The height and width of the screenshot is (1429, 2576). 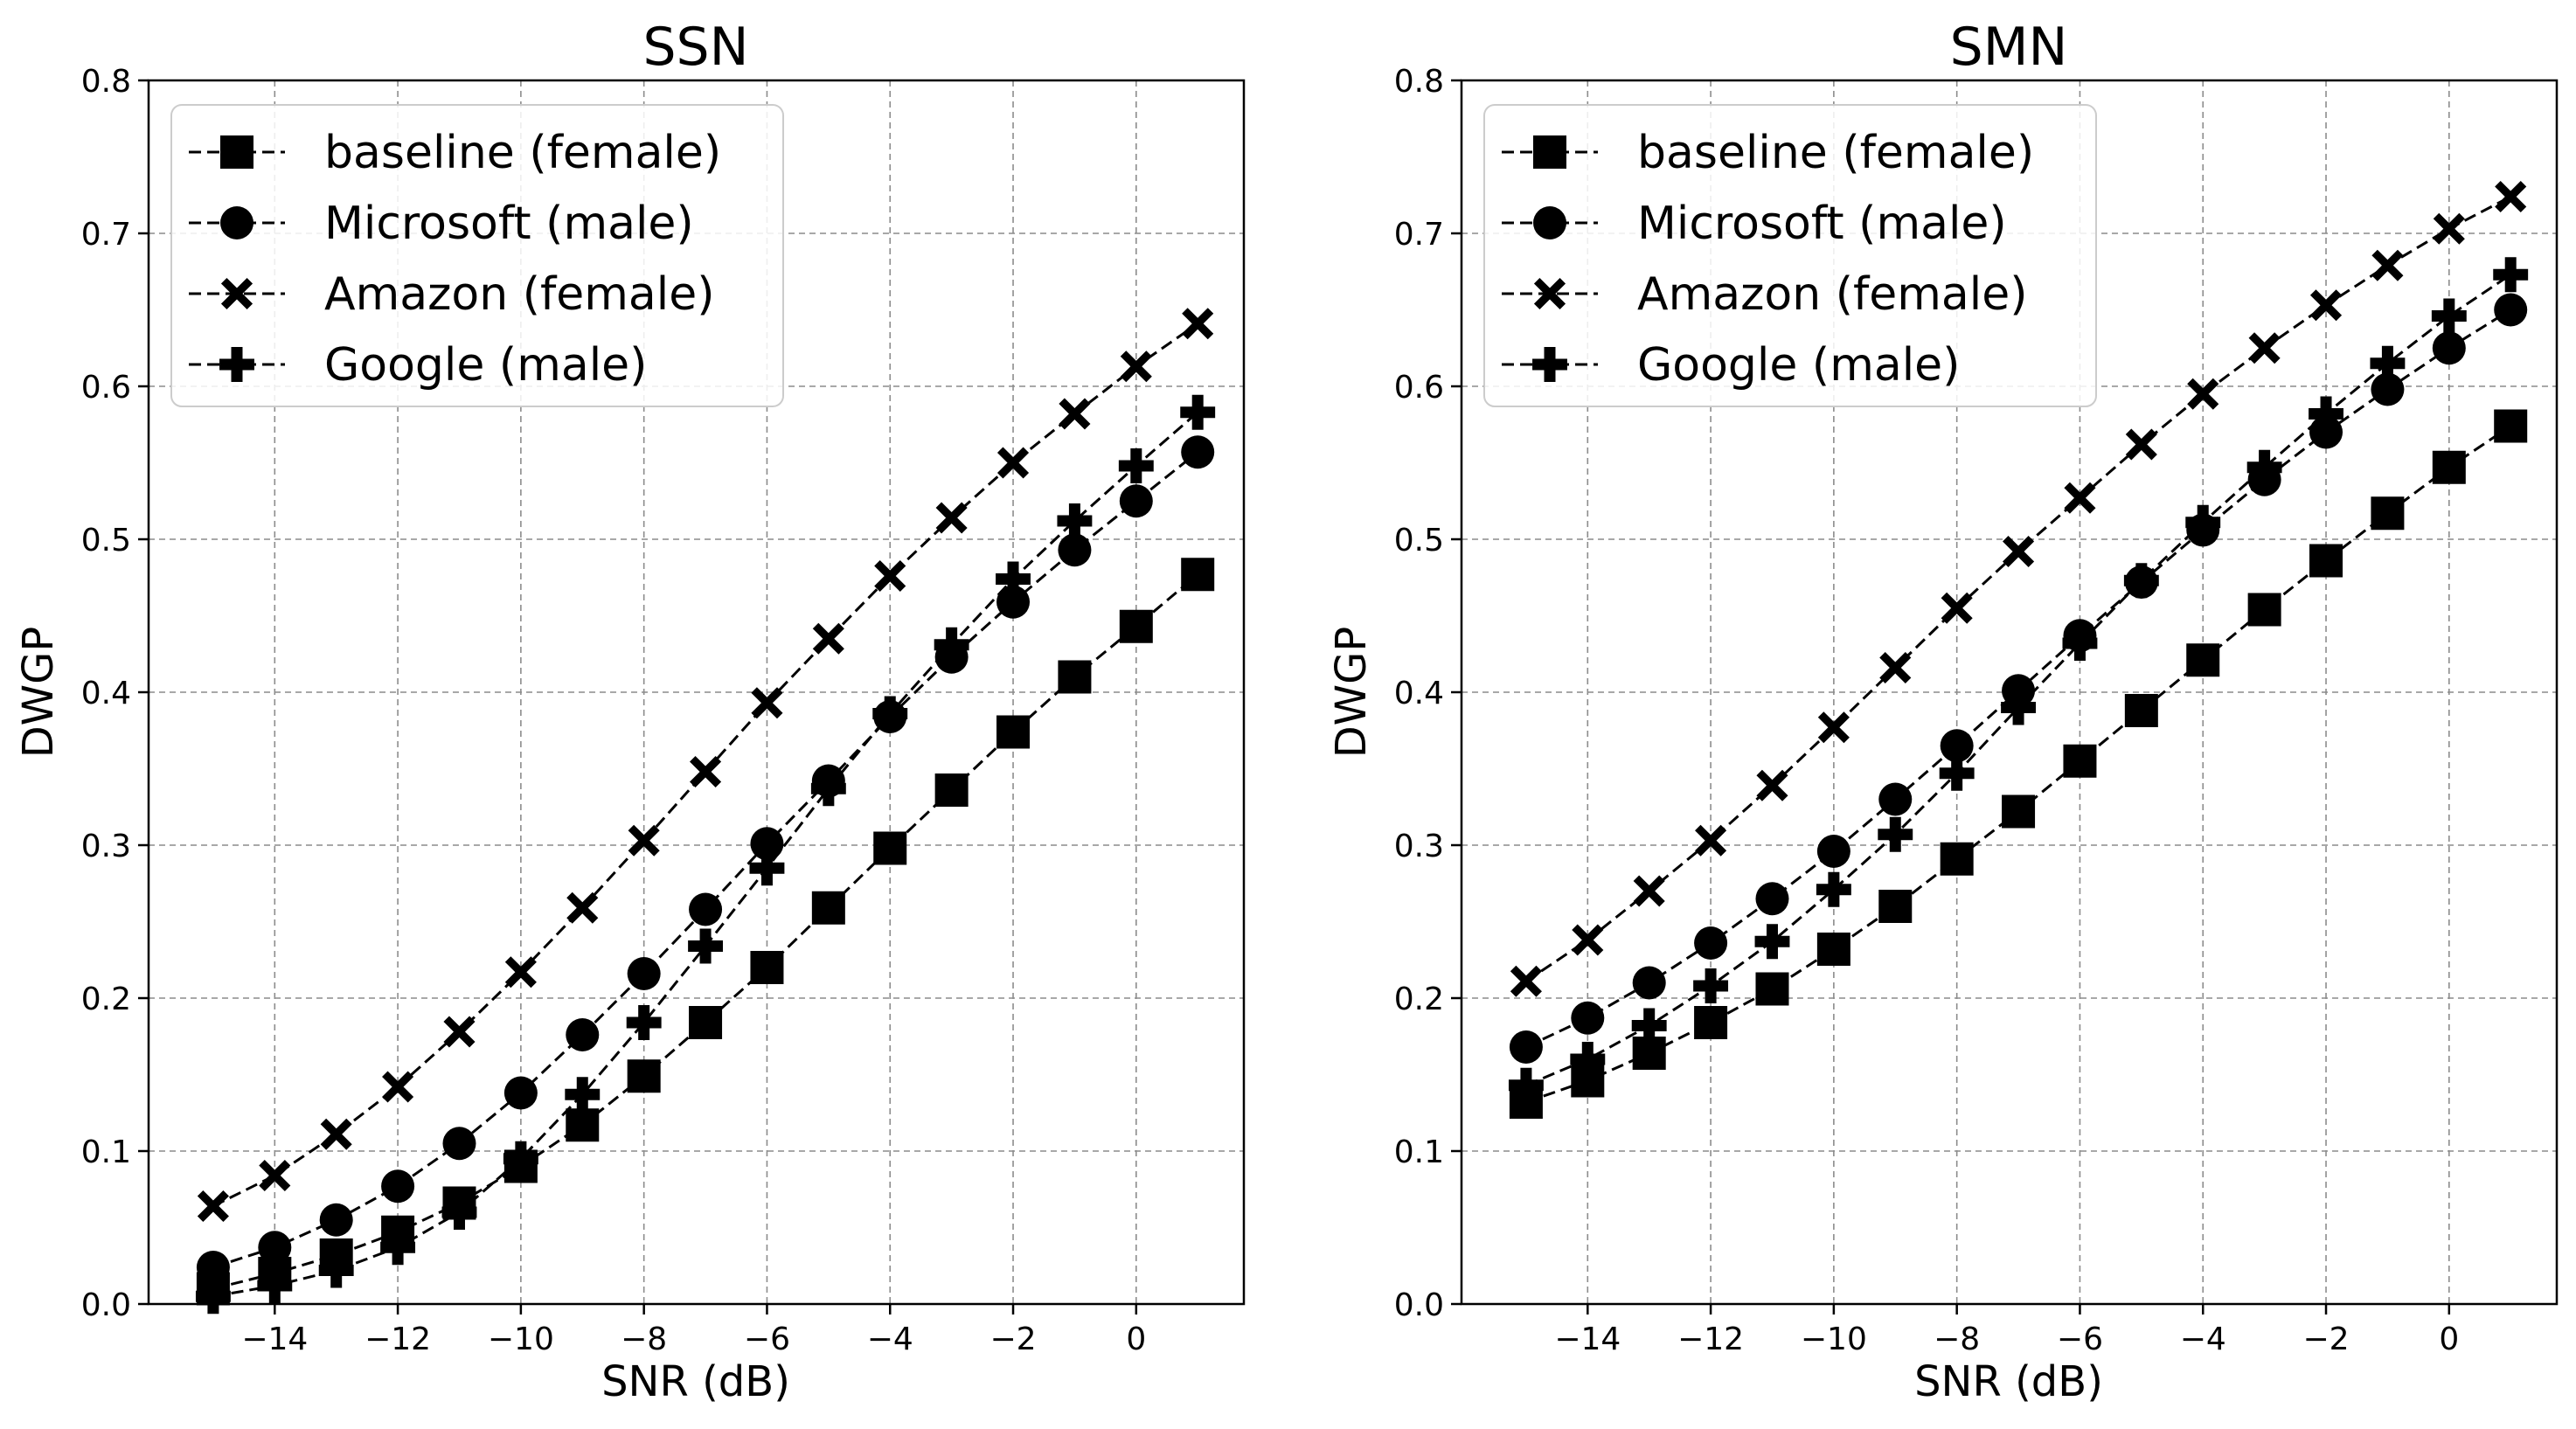 I want to click on legend-label-ssn-x: Amazon (female), so click(x=519, y=294).